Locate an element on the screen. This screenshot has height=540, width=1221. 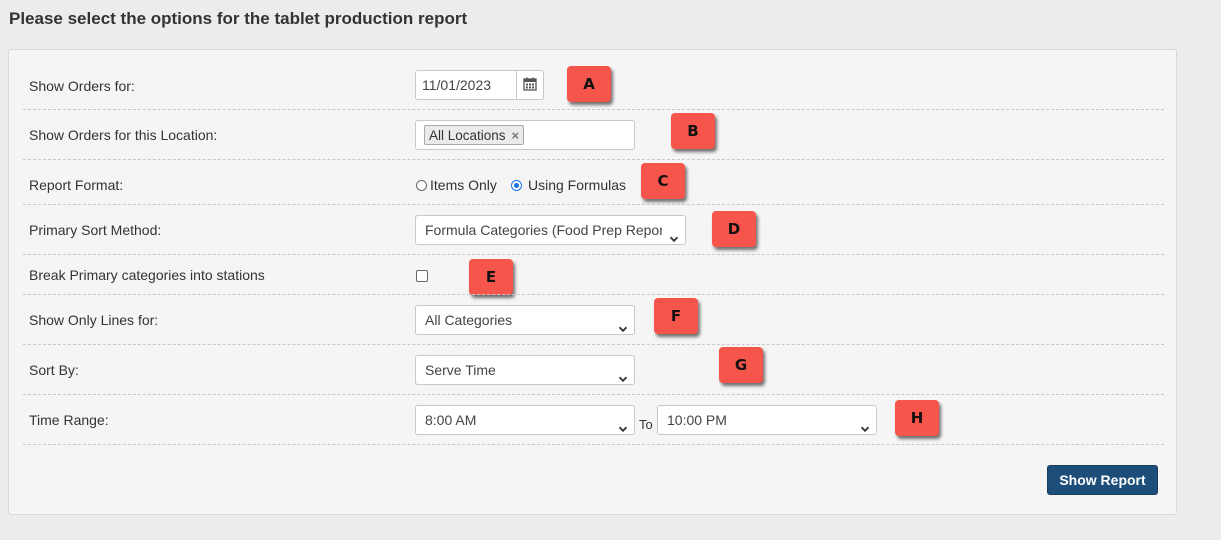
show-report-button: Show Report is located at coordinates (1102, 480).